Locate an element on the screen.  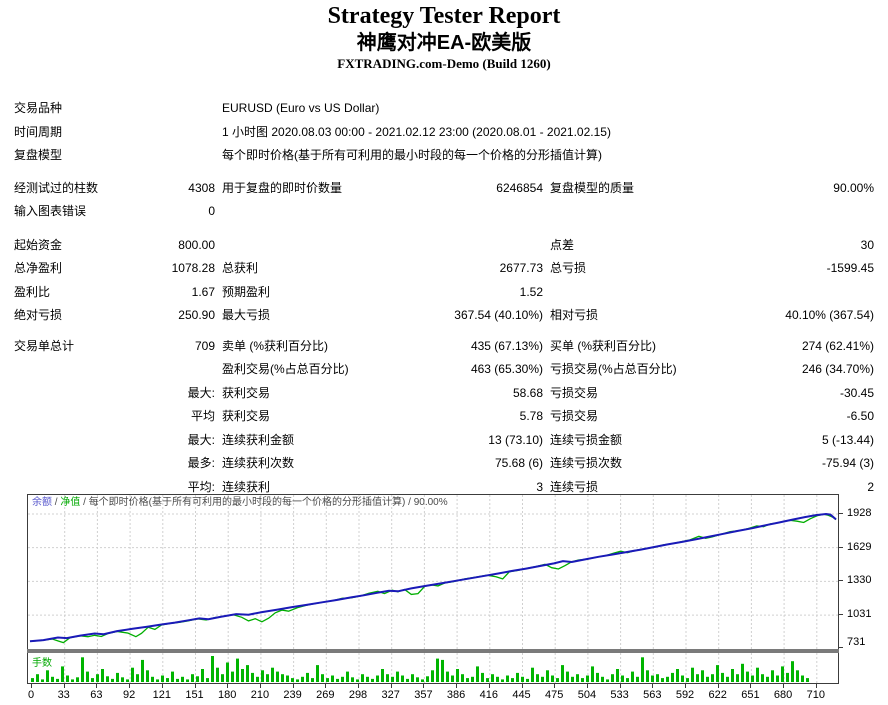
stat-value: 1.52 is located at coordinates (531, 291).